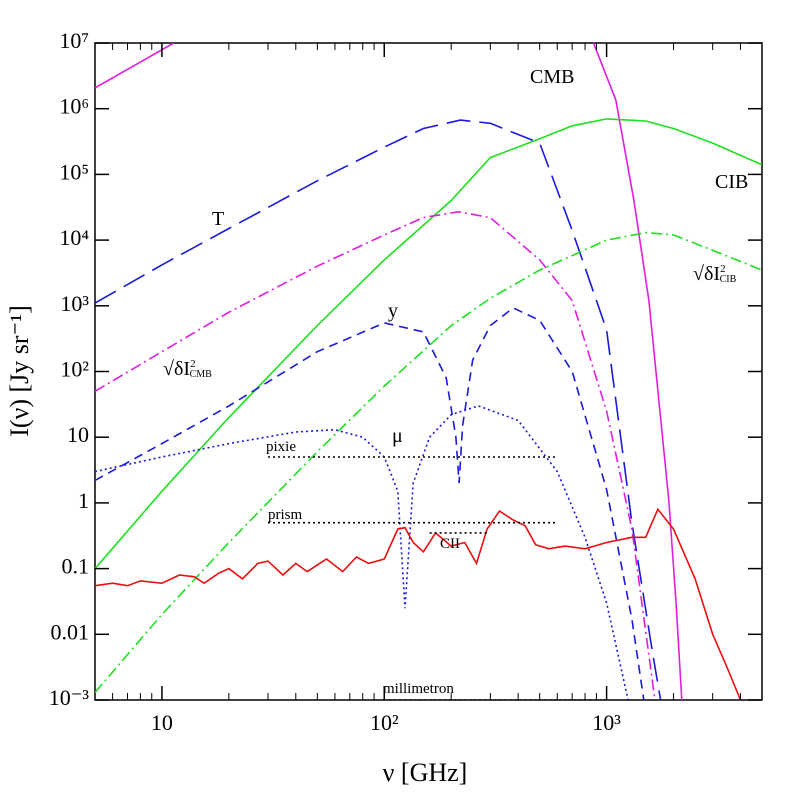 The height and width of the screenshot is (797, 797). I want to click on series-label: CIB, so click(731, 182).